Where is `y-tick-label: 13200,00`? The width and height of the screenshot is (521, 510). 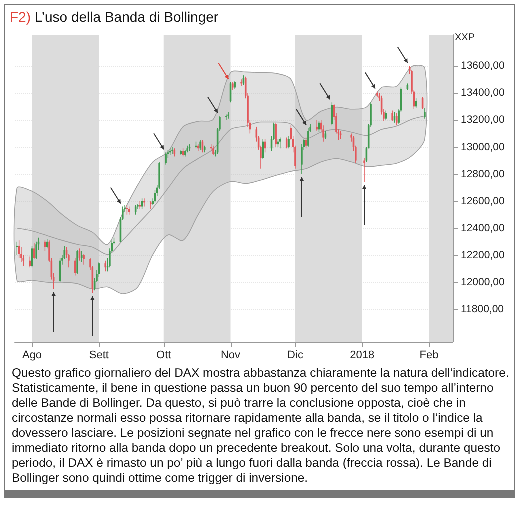 y-tick-label: 13200,00 is located at coordinates (483, 120).